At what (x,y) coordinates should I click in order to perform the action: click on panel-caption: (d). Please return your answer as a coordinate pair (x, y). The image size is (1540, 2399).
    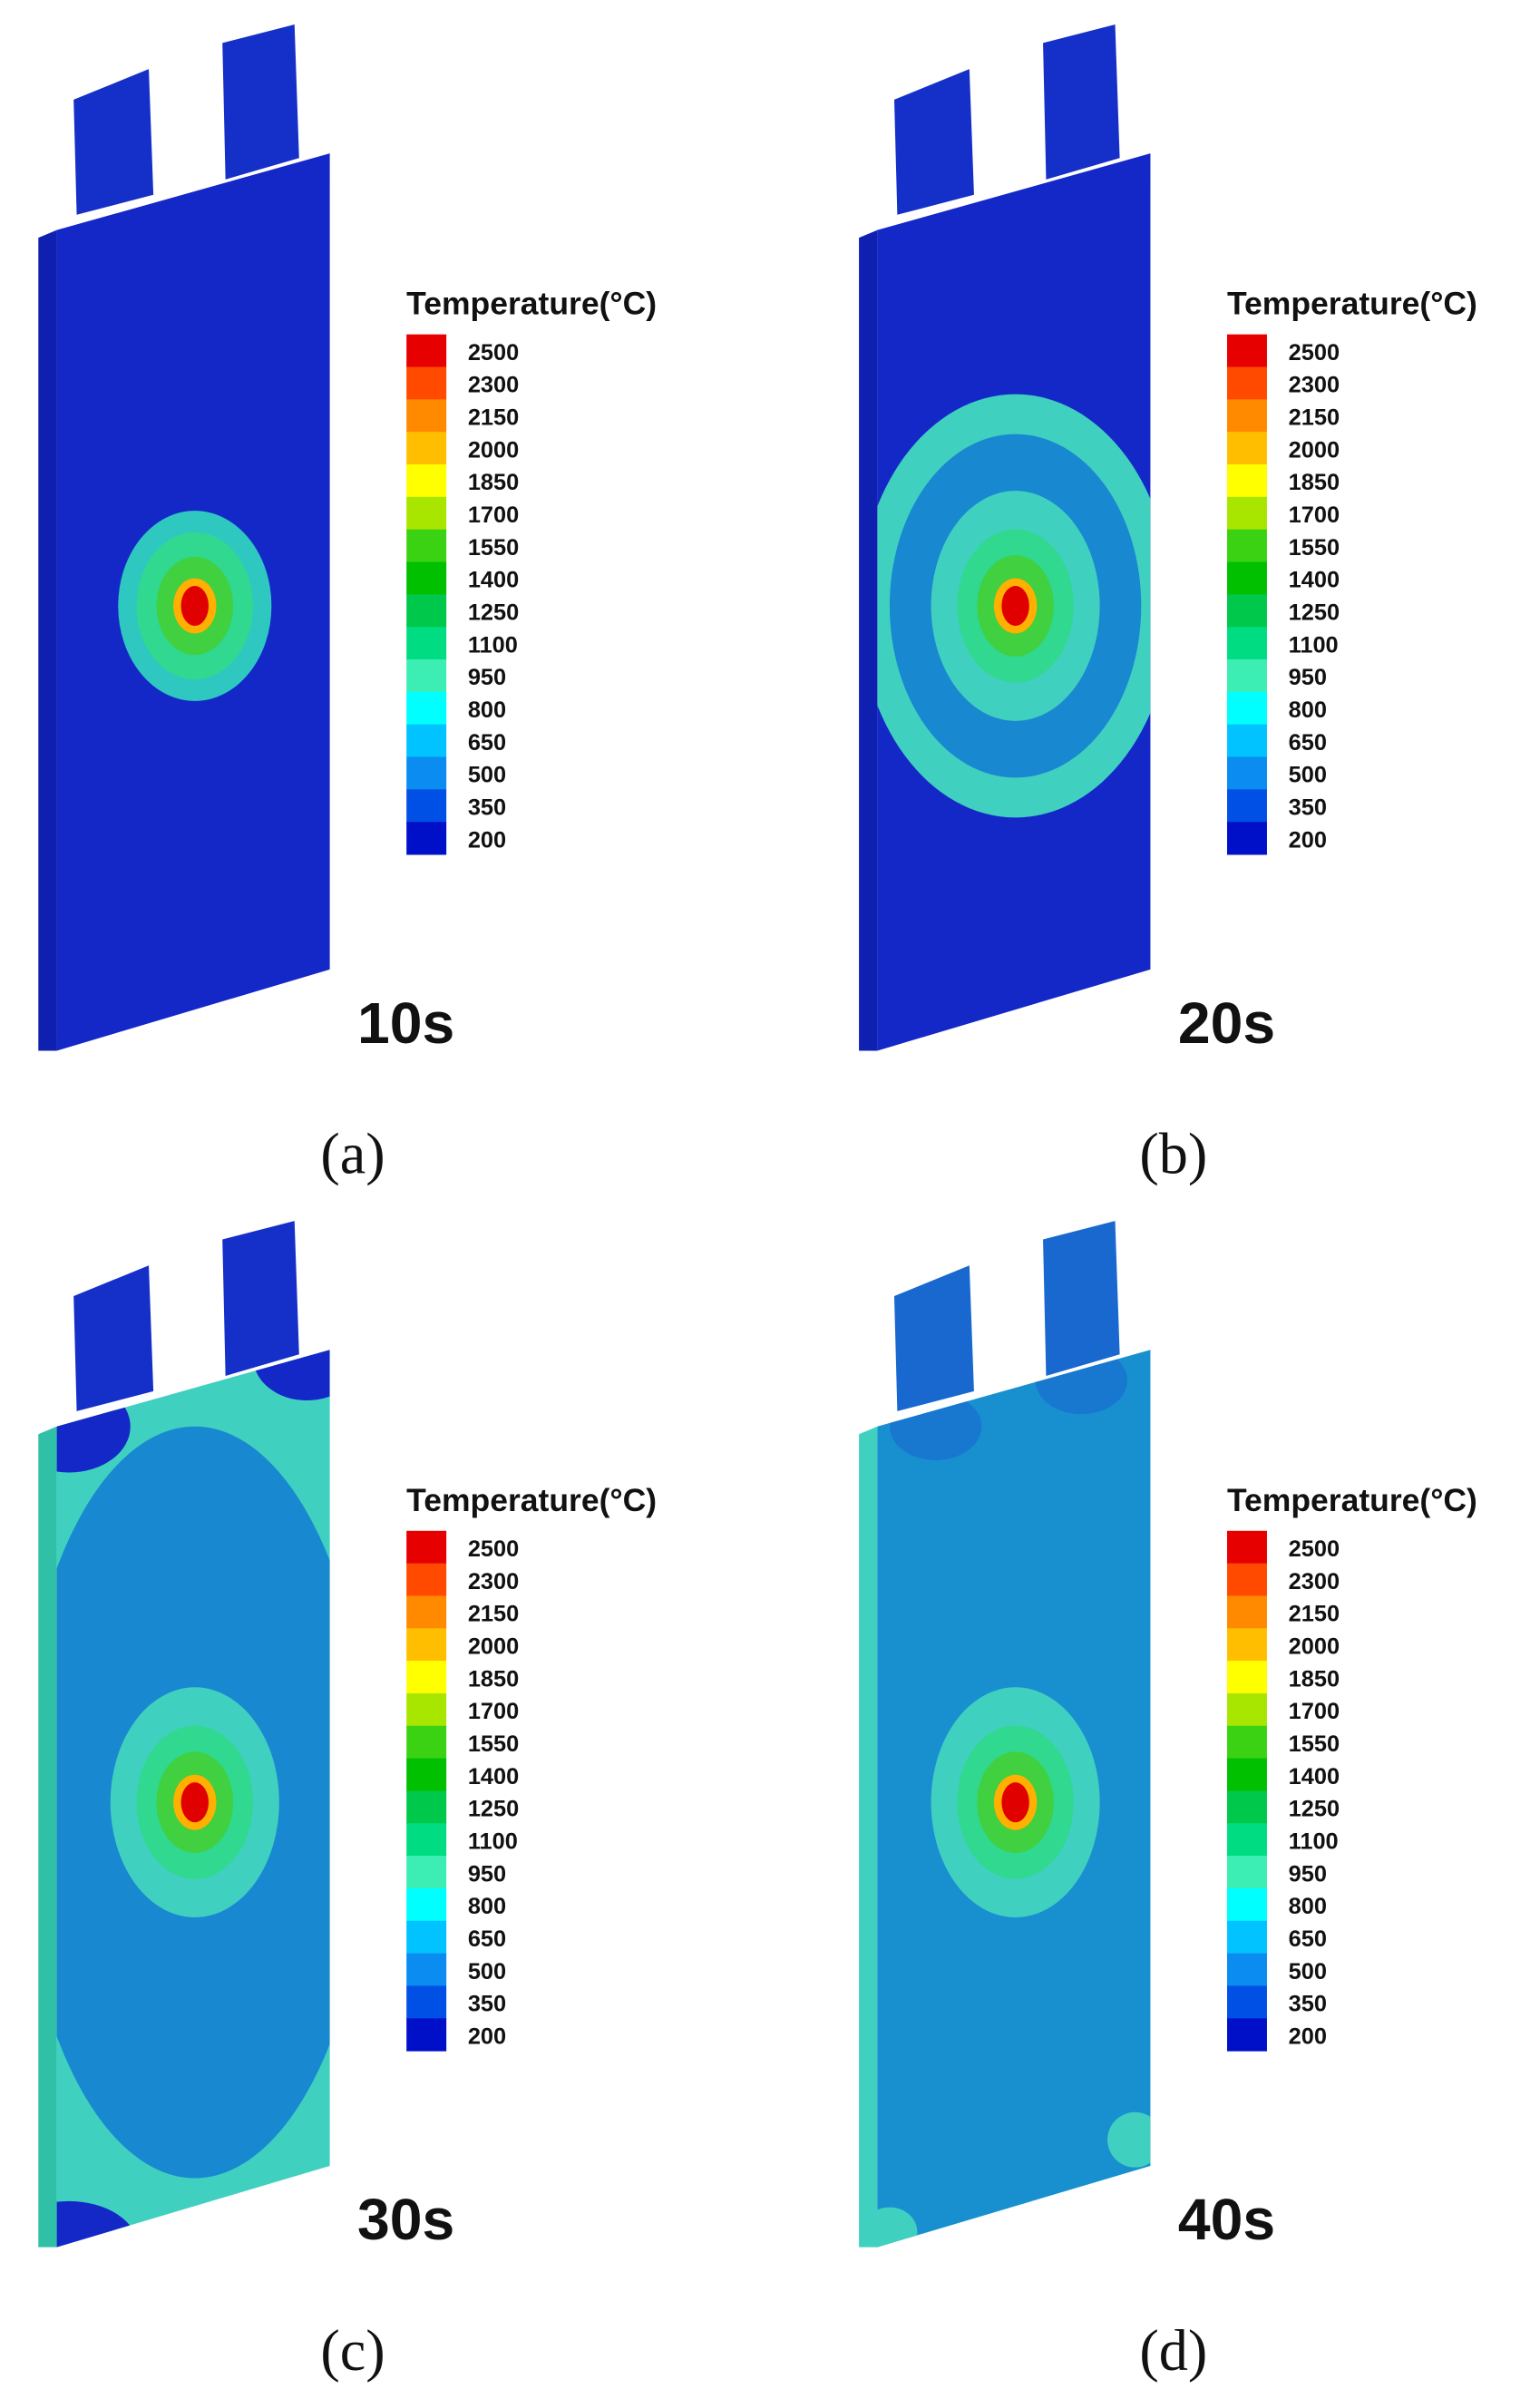
    Looking at the image, I should click on (1173, 2351).